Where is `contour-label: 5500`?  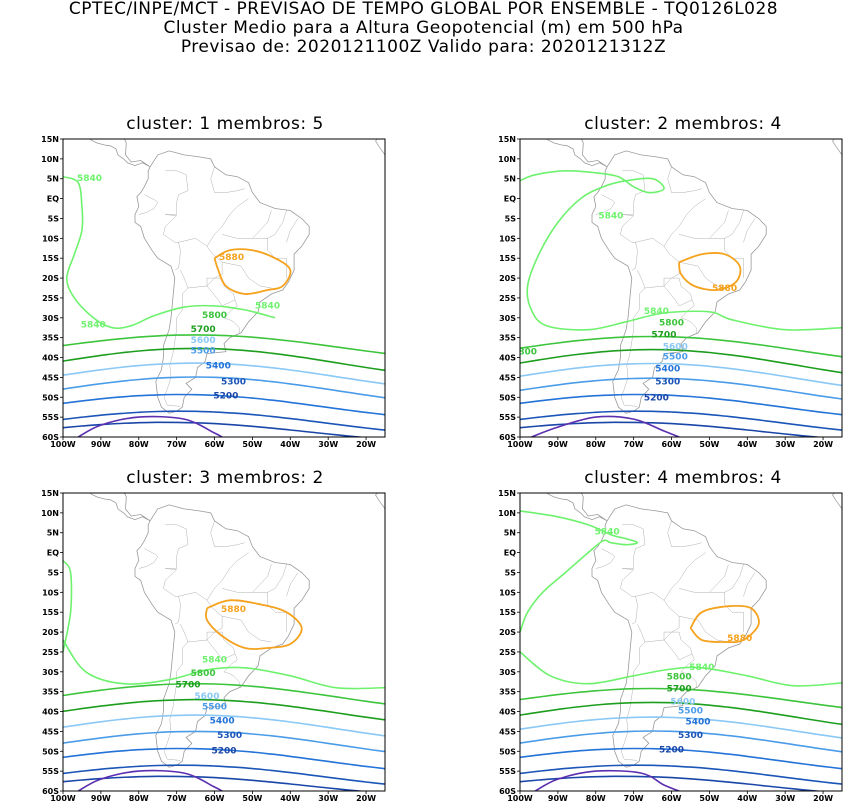
contour-label: 5500 is located at coordinates (690, 712).